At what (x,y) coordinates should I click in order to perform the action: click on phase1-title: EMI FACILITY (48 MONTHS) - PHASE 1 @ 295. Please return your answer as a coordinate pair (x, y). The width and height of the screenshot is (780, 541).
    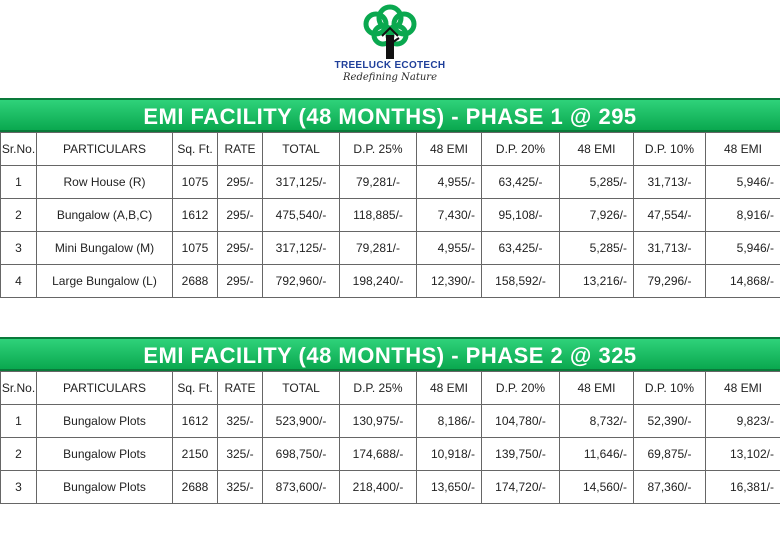
    Looking at the image, I should click on (390, 115).